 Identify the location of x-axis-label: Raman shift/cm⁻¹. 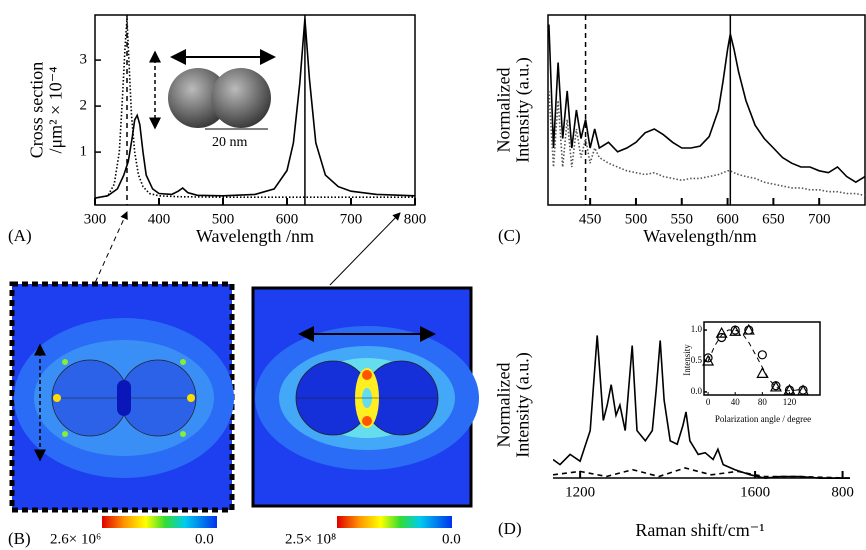
(699, 530).